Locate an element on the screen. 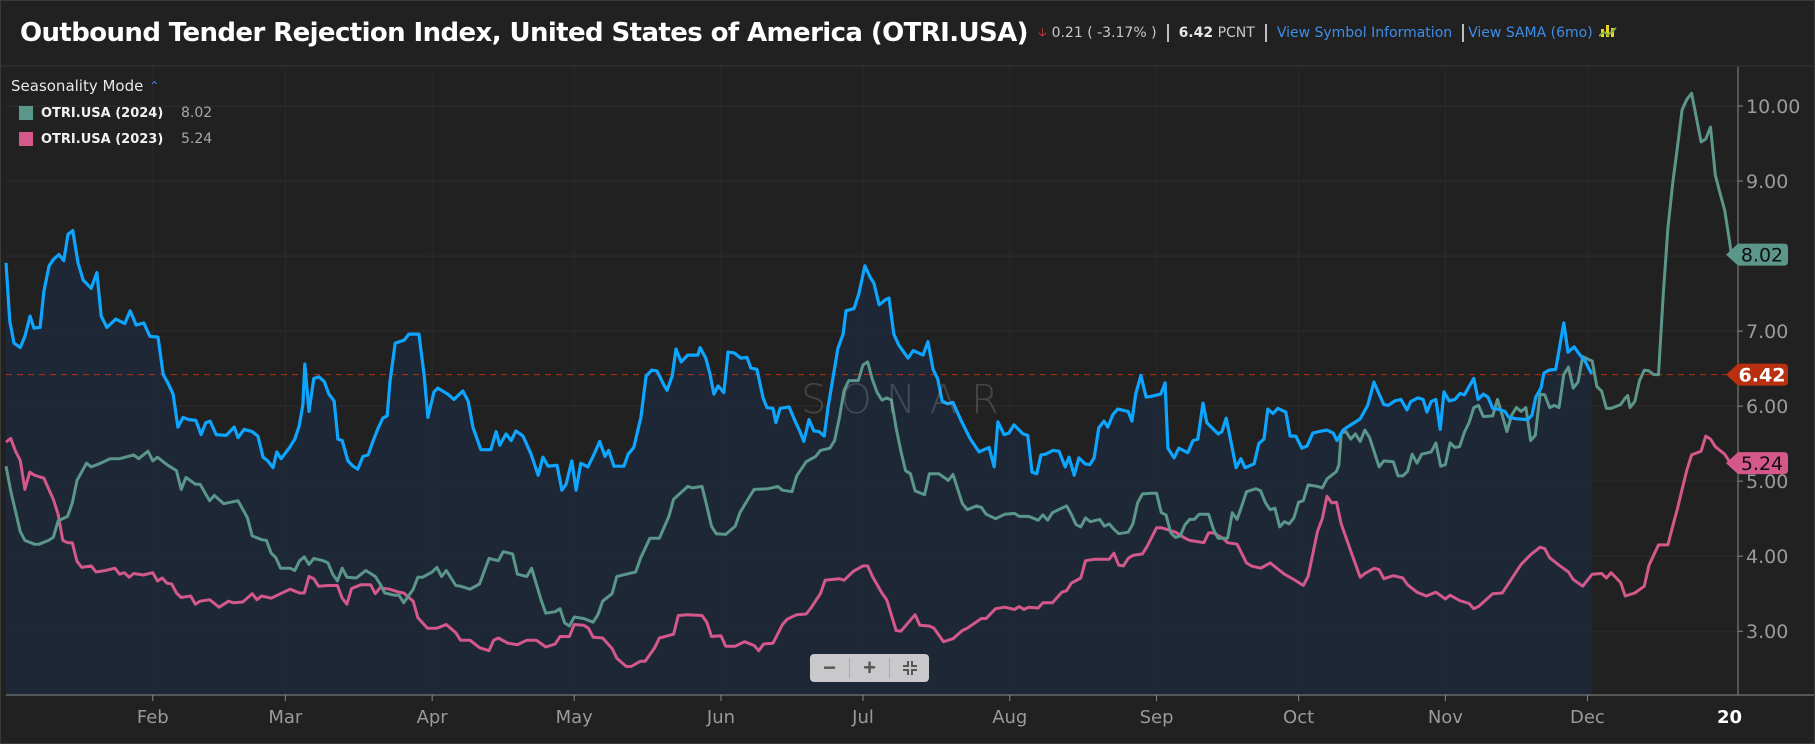 The height and width of the screenshot is (744, 1815). x-tick-label: Oct is located at coordinates (1298, 717).